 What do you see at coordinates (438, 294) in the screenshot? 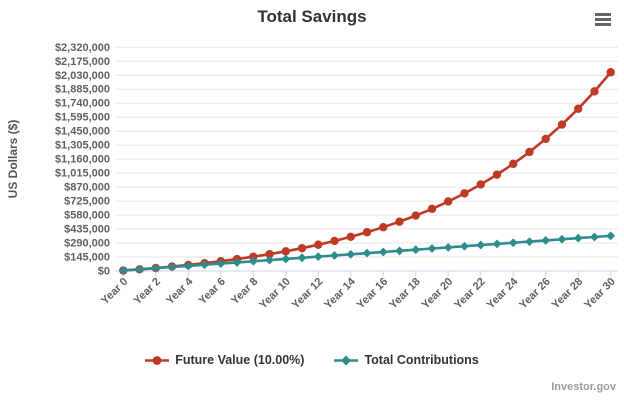
I see `x-axis-tick-label: Year 20` at bounding box center [438, 294].